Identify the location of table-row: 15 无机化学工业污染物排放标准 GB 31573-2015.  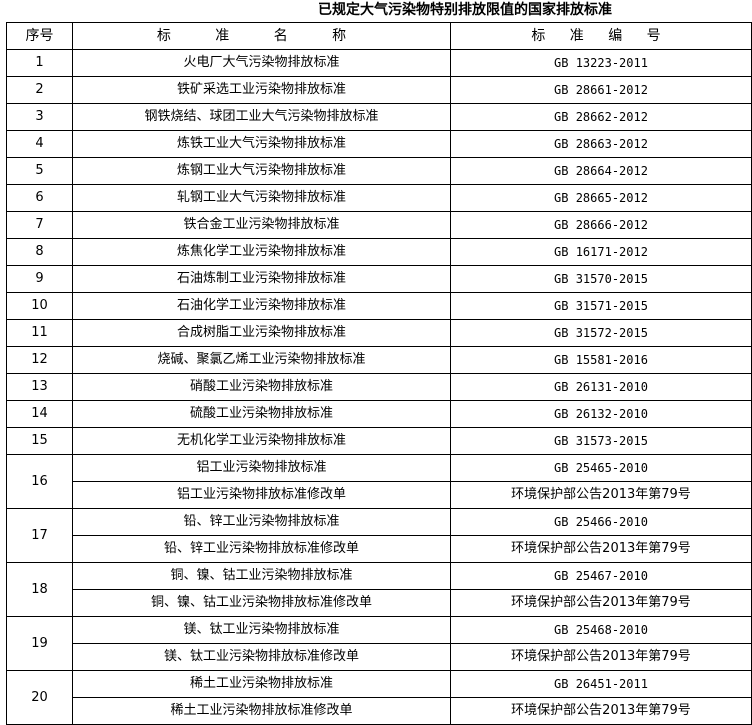
(379, 441).